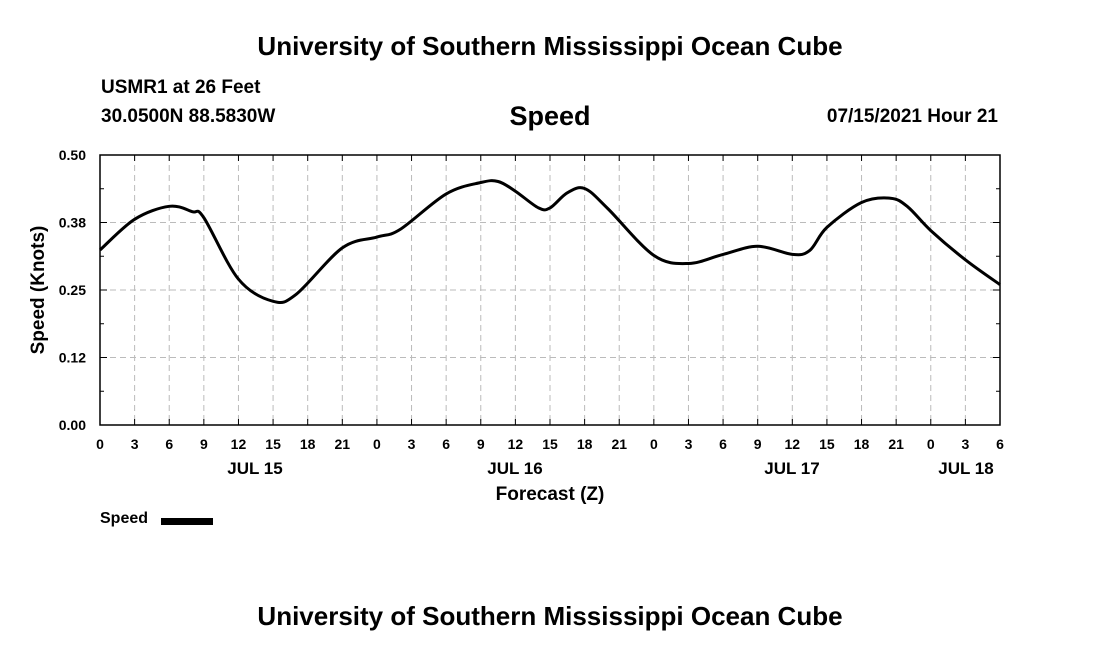 Image resolution: width=1100 pixels, height=650 pixels. Describe the element at coordinates (550, 116) in the screenshot. I see `chart-title: Speed` at that location.